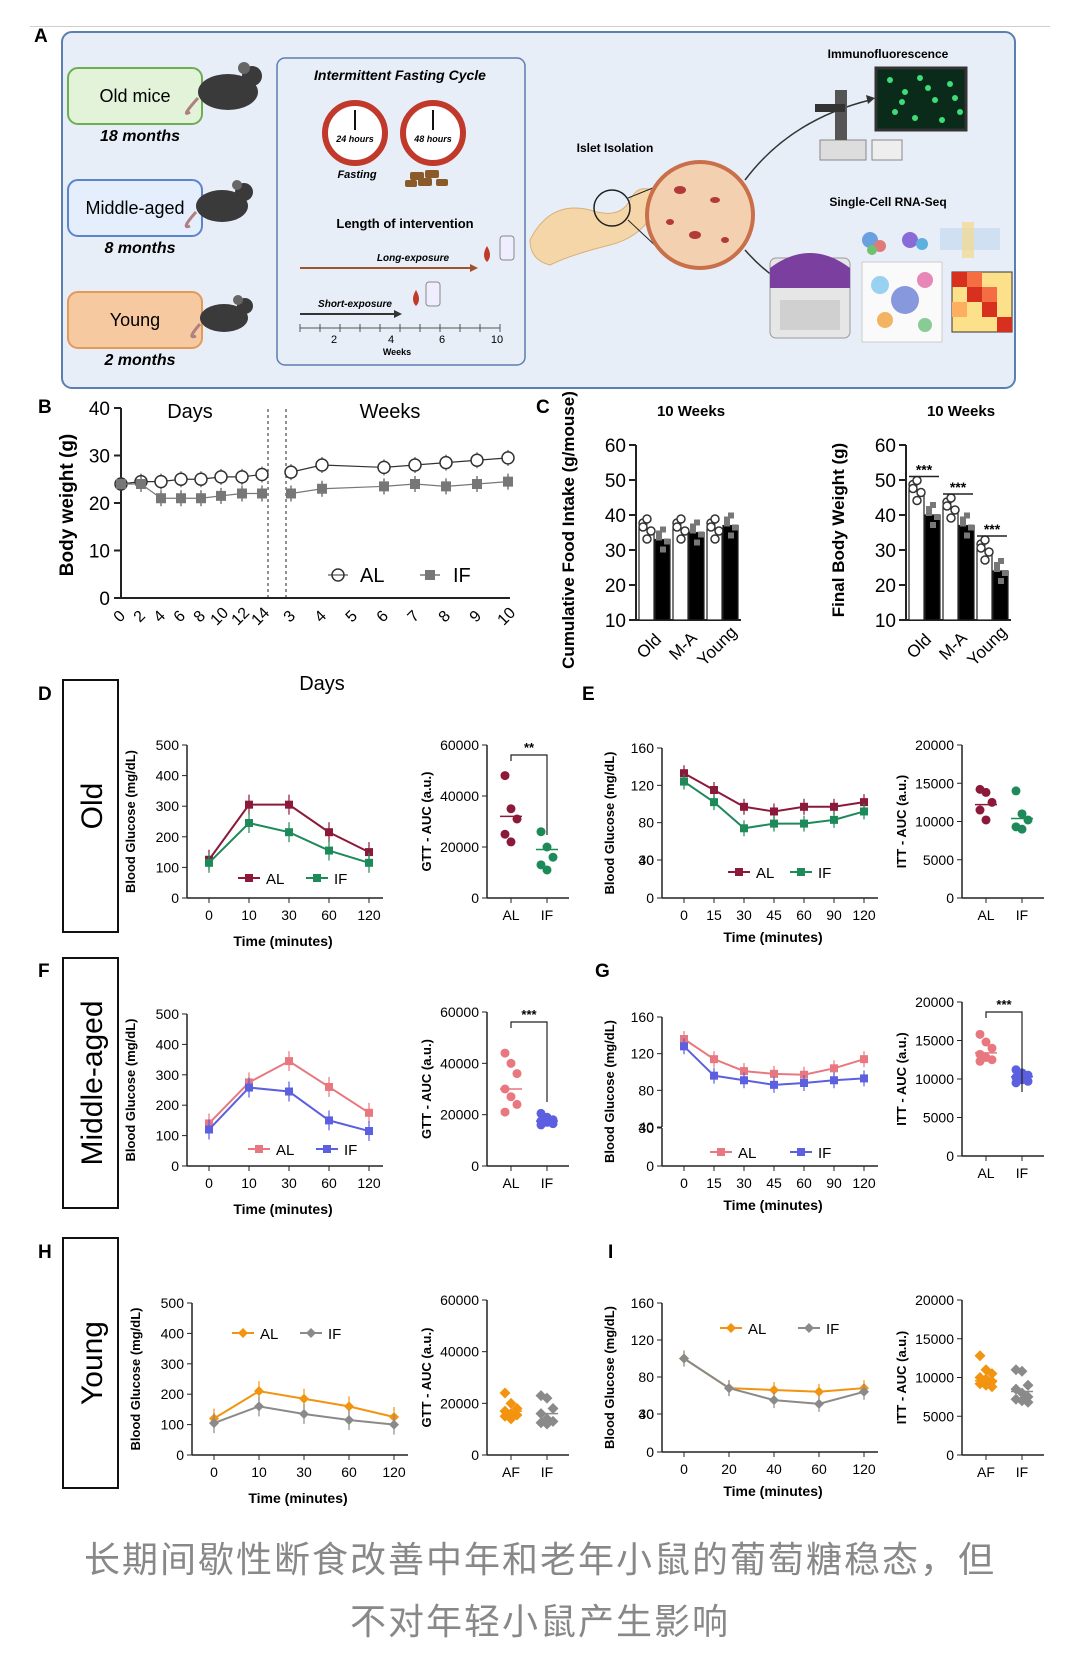 This screenshot has width=1080, height=1654. Describe the element at coordinates (568, 530) in the screenshot. I see `y-axis-label: Cumulative Food Intake (g/mouse)` at that location.